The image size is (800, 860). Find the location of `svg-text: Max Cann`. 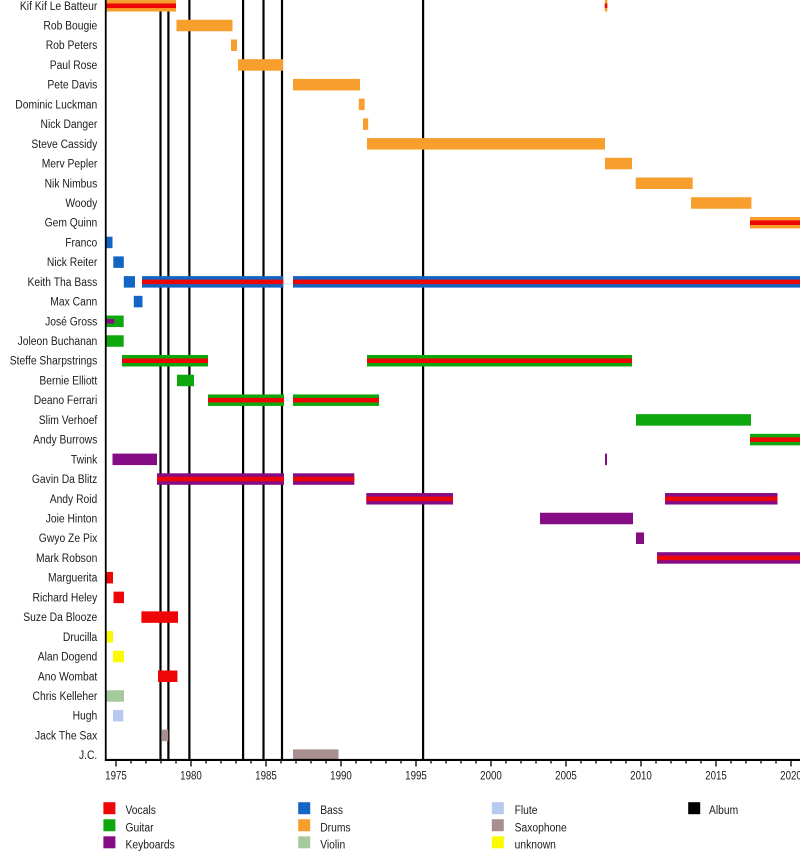

svg-text: Max Cann is located at coordinates (73, 303).